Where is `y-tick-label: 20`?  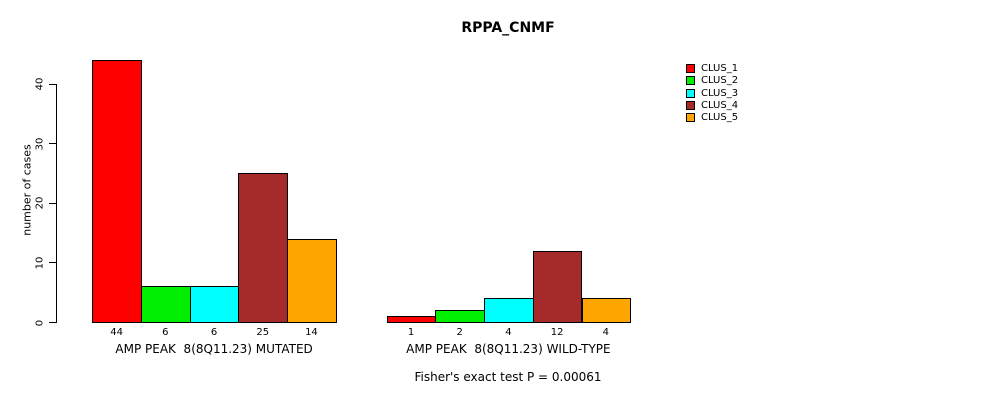 y-tick-label: 20 is located at coordinates (40, 203).